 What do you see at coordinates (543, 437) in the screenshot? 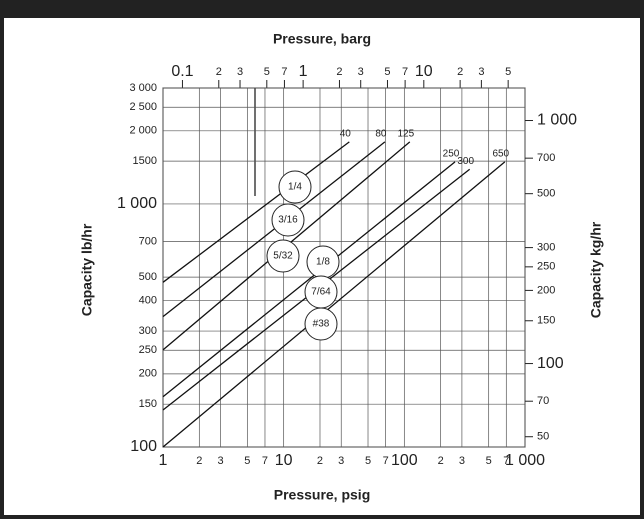
I see `y2-tick-label: 50` at bounding box center [543, 437].